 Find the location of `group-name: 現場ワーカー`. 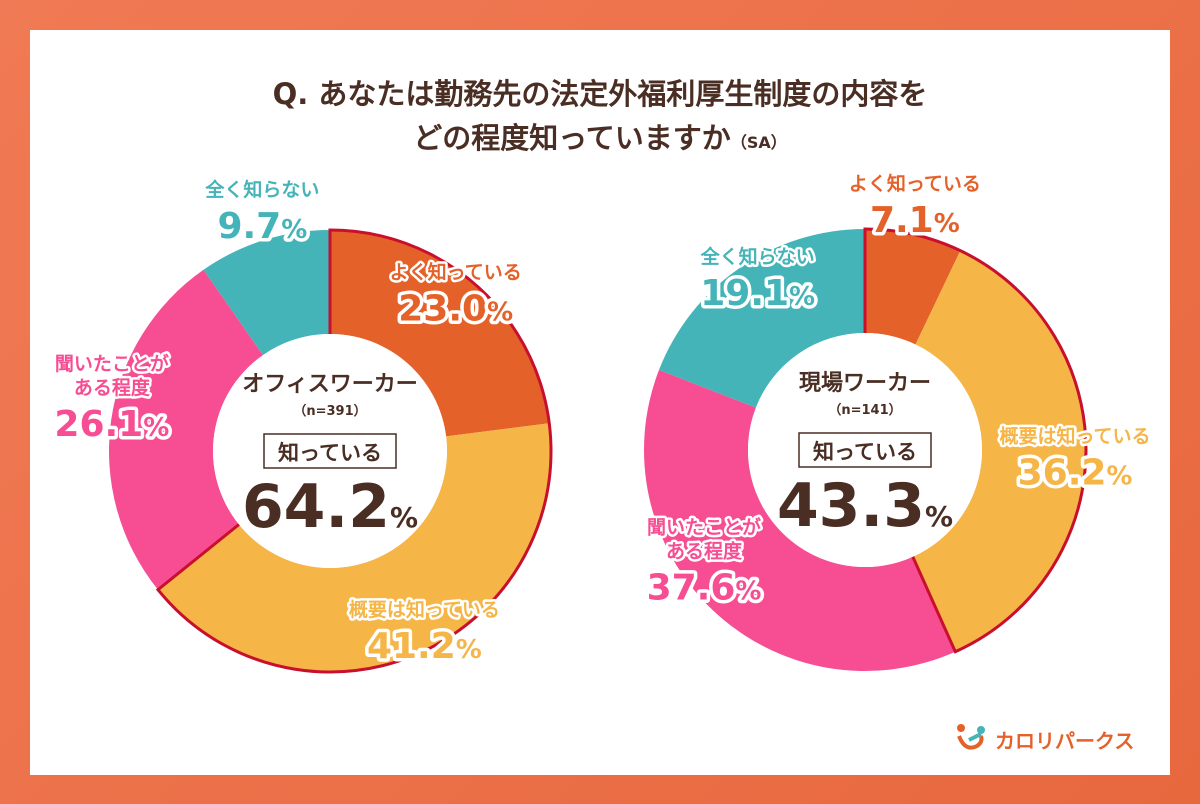

group-name: 現場ワーカー is located at coordinates (865, 383).